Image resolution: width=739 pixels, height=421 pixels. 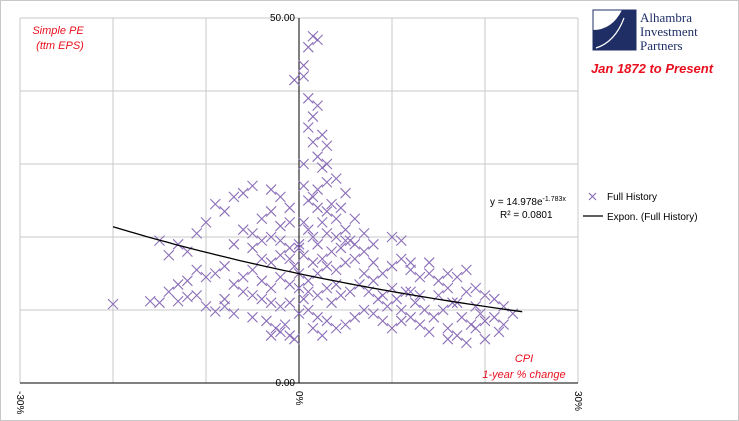 I want to click on period-label: Jan 1872 to Present, so click(x=652, y=68).